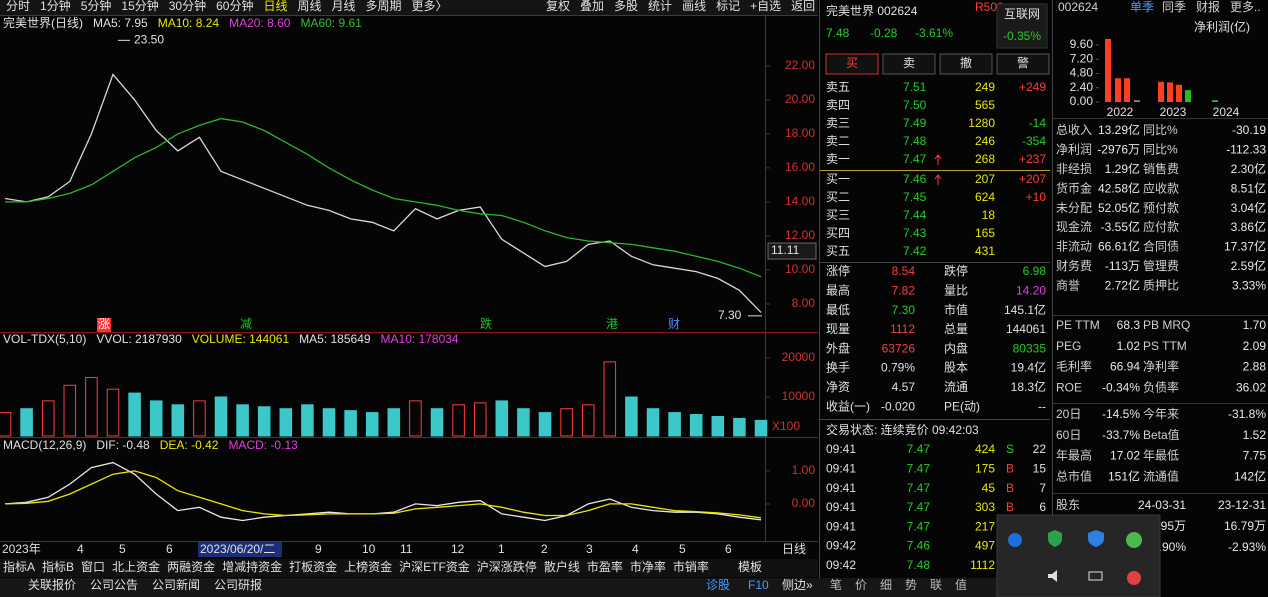 This screenshot has height=597, width=1268. I want to click on indicator-tab: 市净率, so click(648, 566).